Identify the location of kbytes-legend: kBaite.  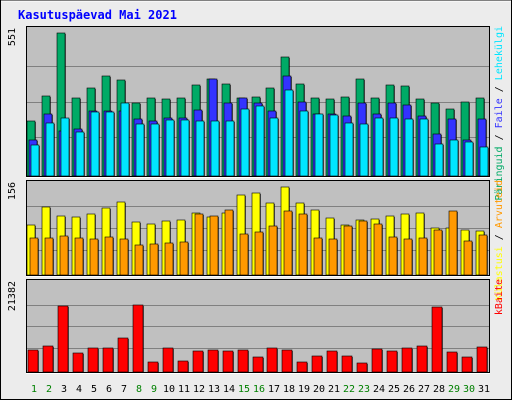
(499, 297).